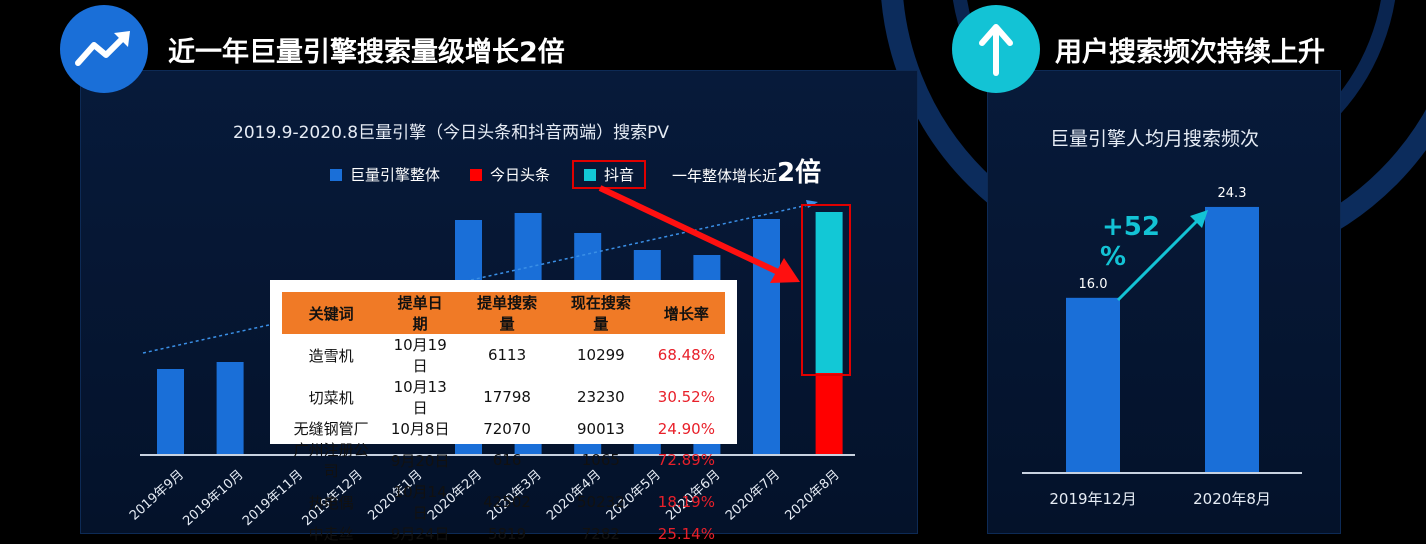 The height and width of the screenshot is (544, 1426). I want to click on growth-label: +52 %, so click(1130, 242).